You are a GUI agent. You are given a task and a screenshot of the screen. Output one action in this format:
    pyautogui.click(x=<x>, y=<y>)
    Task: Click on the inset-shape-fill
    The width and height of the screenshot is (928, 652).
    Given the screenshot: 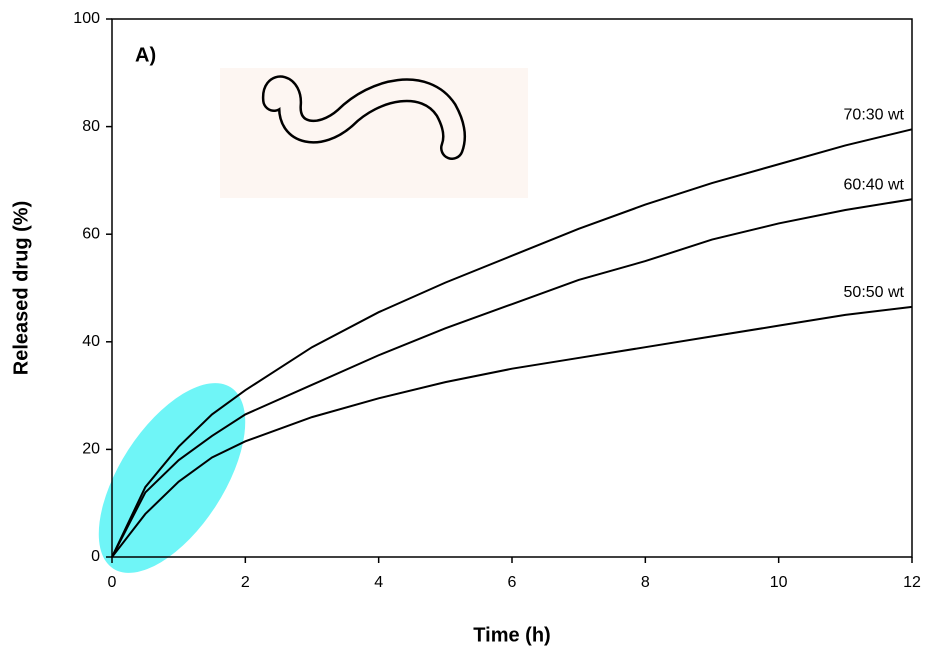 What is the action you would take?
    pyautogui.click(x=364, y=118)
    